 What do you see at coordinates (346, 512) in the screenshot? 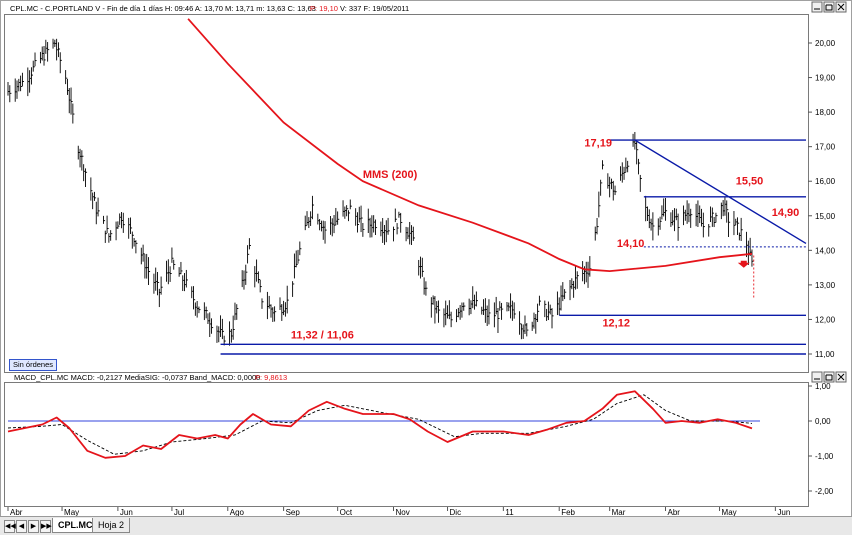
I see `x-tick-label: Oct` at bounding box center [346, 512].